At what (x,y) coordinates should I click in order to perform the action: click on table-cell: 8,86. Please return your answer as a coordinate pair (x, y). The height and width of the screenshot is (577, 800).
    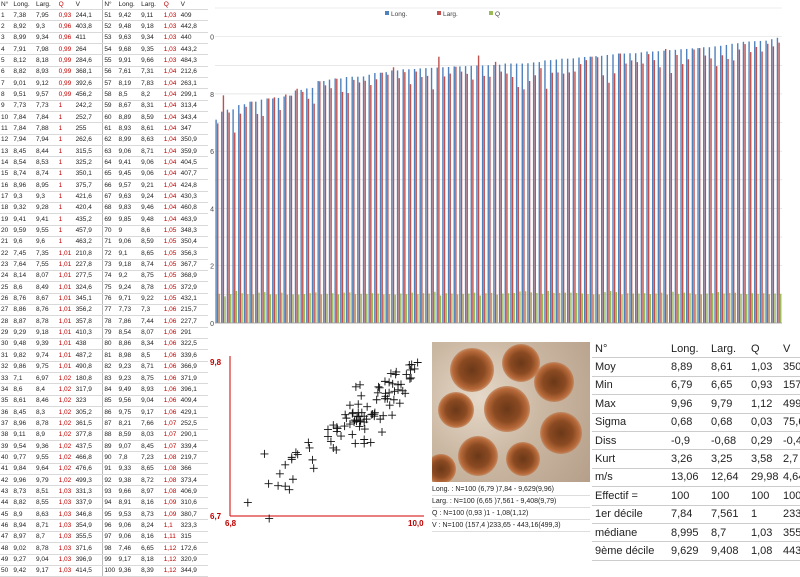
    Looking at the image, I should click on (129, 344).